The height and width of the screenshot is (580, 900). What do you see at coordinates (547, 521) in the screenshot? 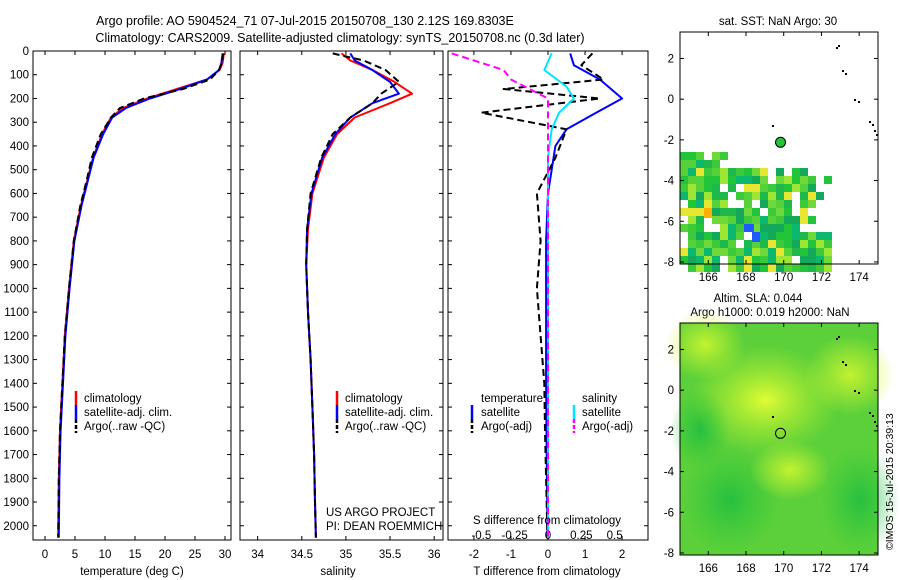
I see `s-difference-axis-label: S difference from climatology` at bounding box center [547, 521].